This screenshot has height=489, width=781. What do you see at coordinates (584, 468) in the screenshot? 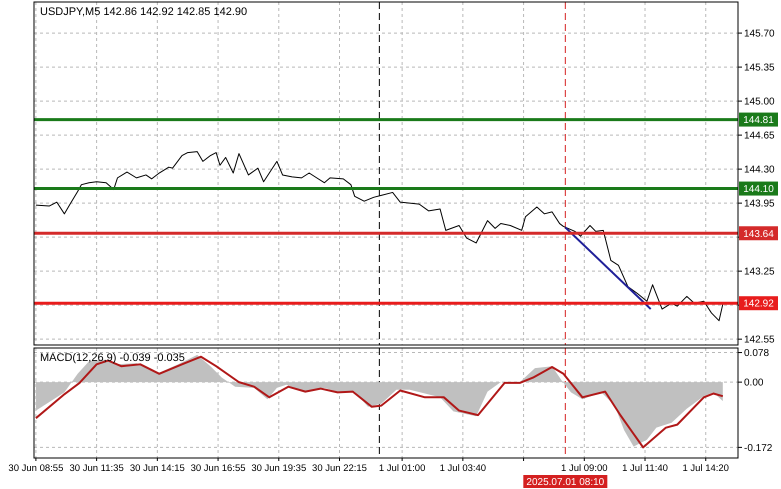
I see `x-tick-label: 1 Jul 09:00` at bounding box center [584, 468].